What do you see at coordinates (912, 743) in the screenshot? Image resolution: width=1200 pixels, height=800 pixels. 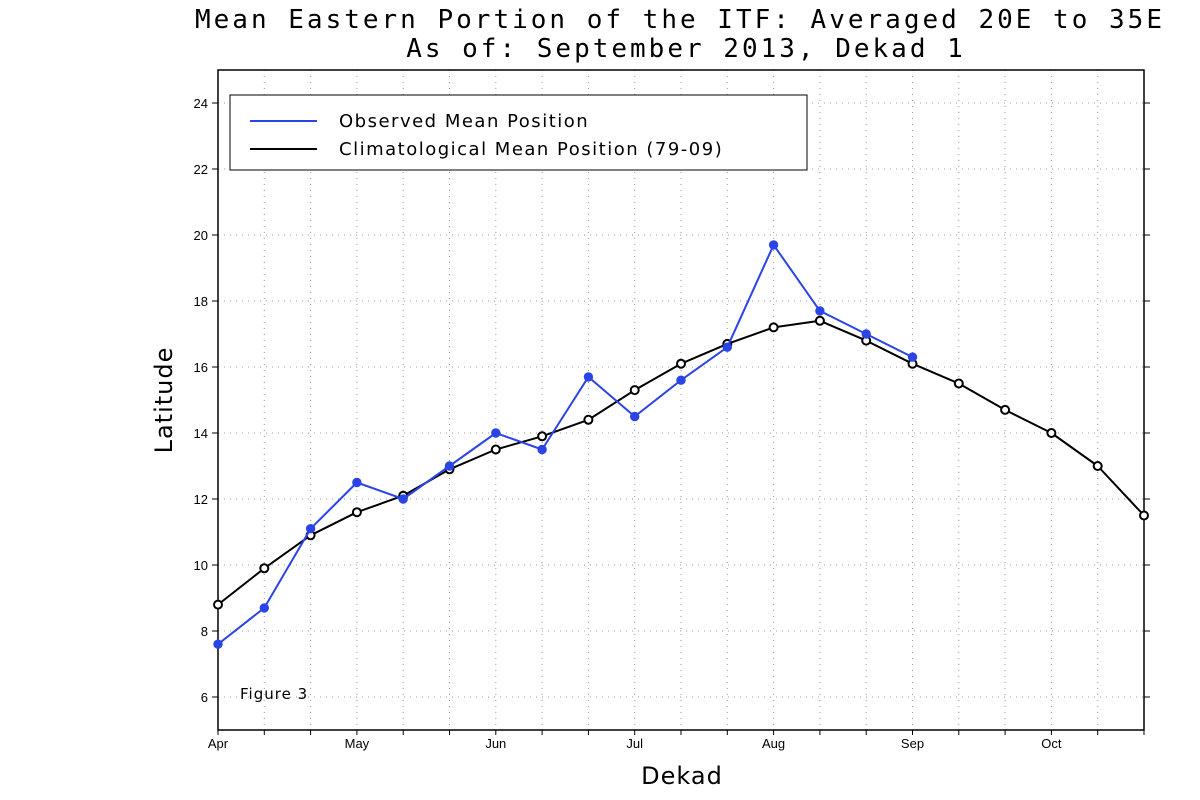 I see `x-tick-label: Sep` at bounding box center [912, 743].